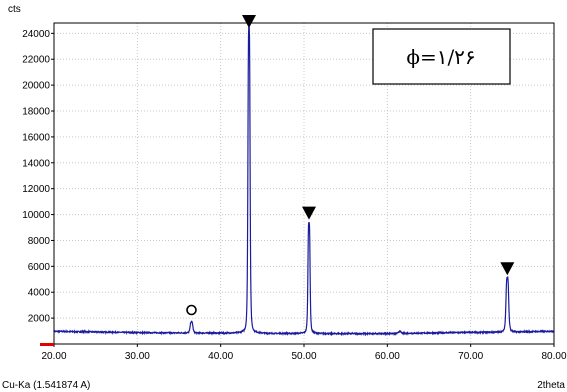 Image resolution: width=567 pixels, height=392 pixels. What do you see at coordinates (36, 112) in the screenshot?
I see `y-tick-label: 18000` at bounding box center [36, 112].